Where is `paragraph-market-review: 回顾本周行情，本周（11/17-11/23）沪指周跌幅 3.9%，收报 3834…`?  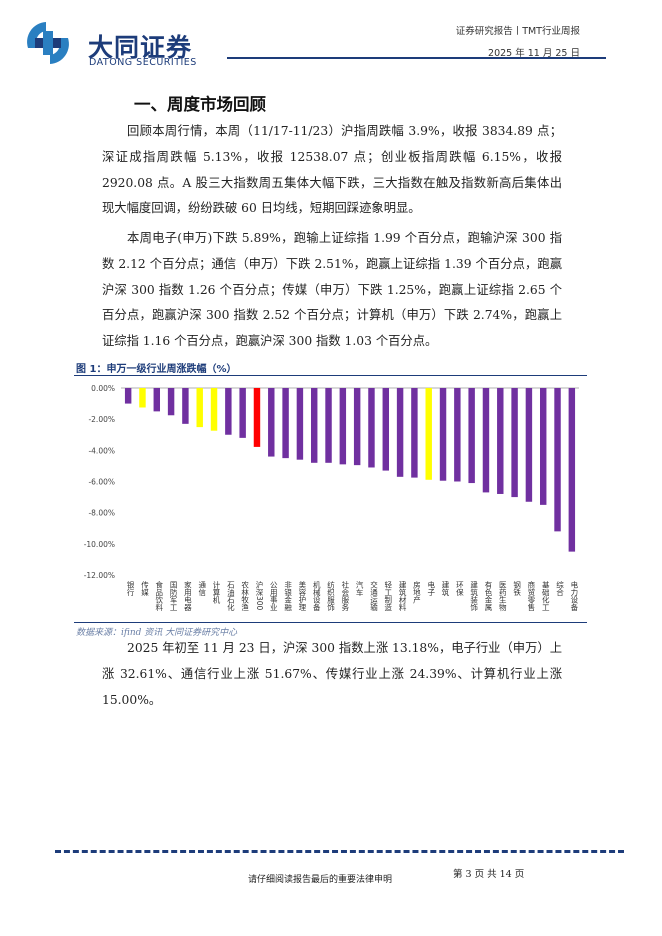 paragraph-market-review: 回顾本周行情，本周（11/17-11/23）沪指周跌幅 3.9%，收报 3834… is located at coordinates (332, 170).